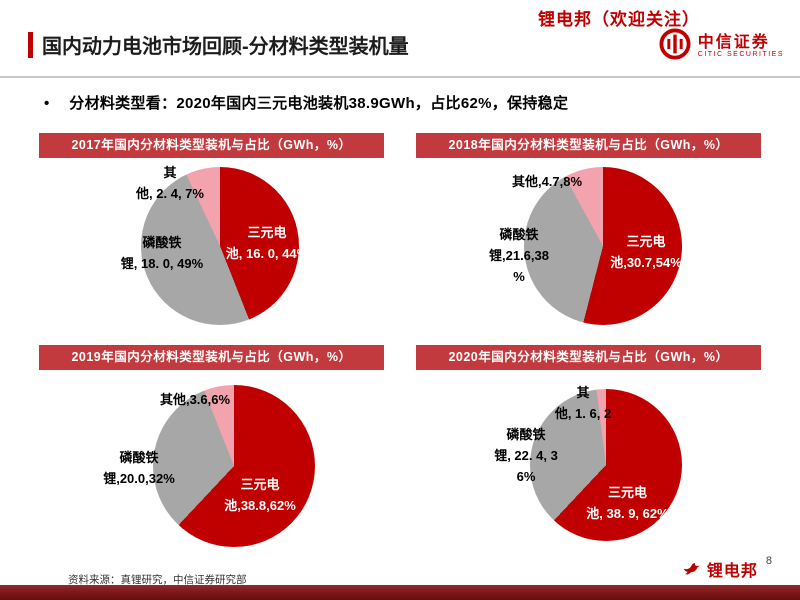 Image resolution: width=800 pixels, height=600 pixels. Describe the element at coordinates (627, 503) in the screenshot. I see `pie-label-ternary-2020: 三元电 池, 38. 9, 62%` at that location.